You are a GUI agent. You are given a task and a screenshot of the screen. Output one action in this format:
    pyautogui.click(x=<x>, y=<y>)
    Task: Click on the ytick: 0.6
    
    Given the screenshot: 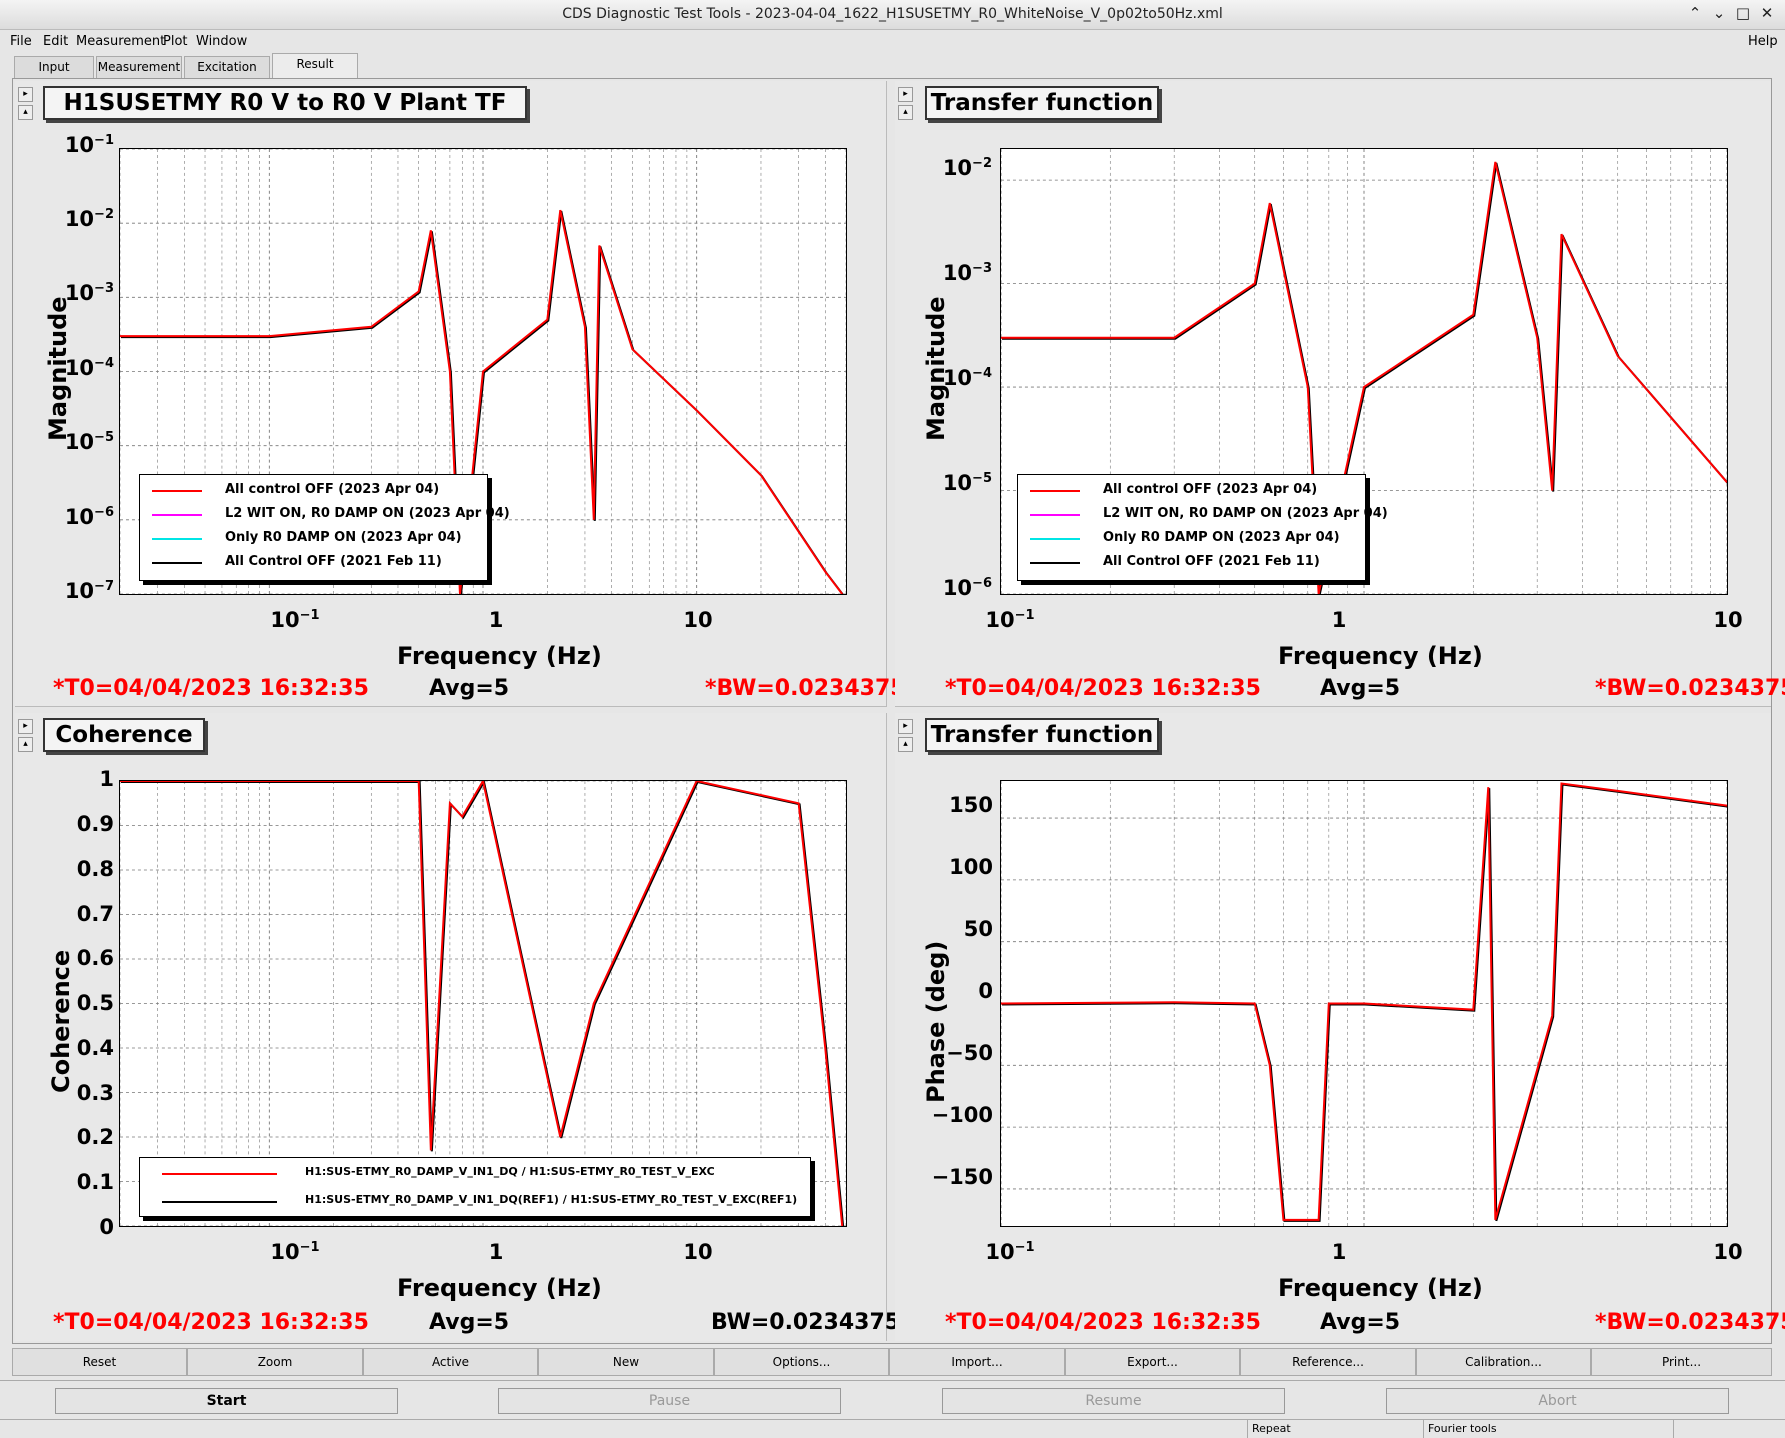 What is the action you would take?
    pyautogui.click(x=95, y=958)
    